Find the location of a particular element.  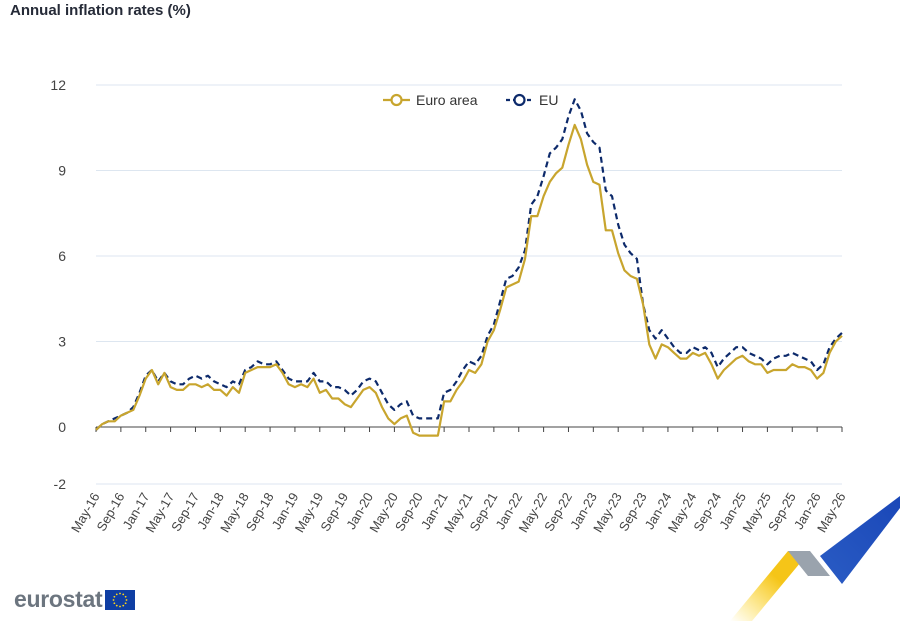

chart-title: Annual inflation rates (%) is located at coordinates (100, 10).